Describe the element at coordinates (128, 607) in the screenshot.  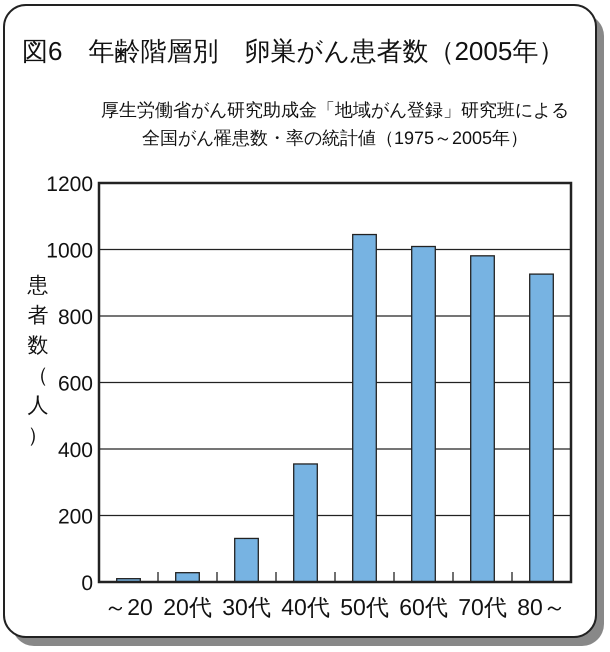
I see `x-tick-label: ～20` at that location.